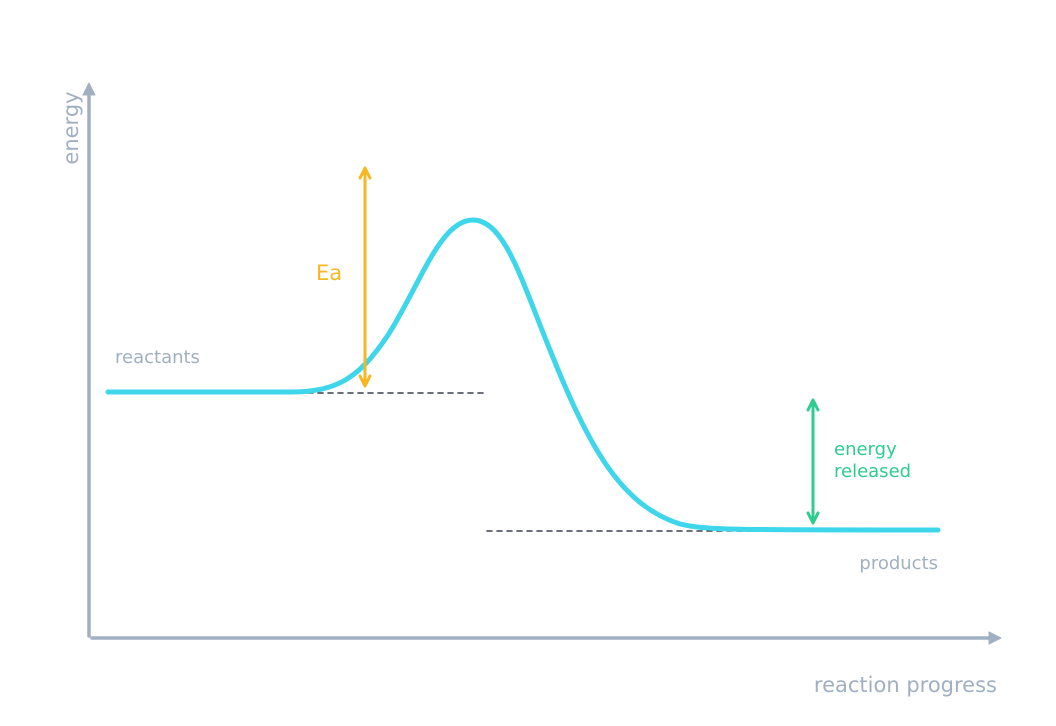 This screenshot has height=726, width=1056. Describe the element at coordinates (813, 461) in the screenshot. I see `energy-released-arrowheads` at that location.